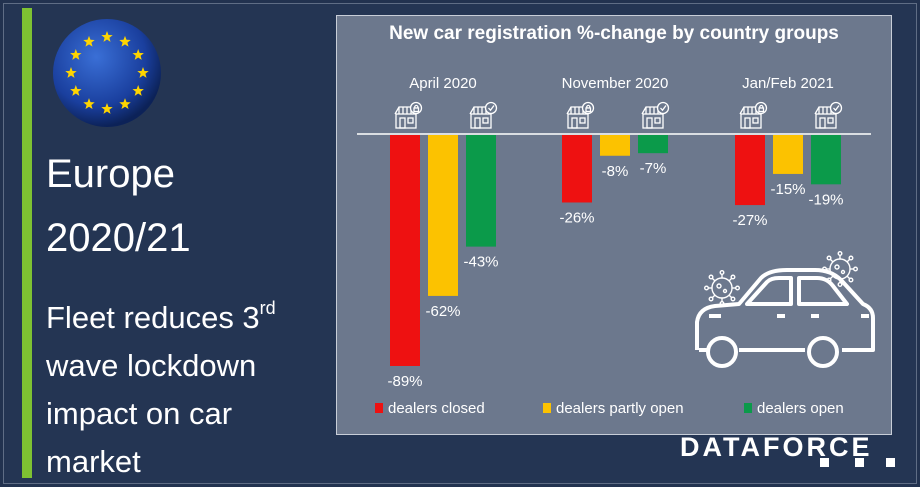 The image size is (920, 487). What do you see at coordinates (576, 217) in the screenshot?
I see `data-label: -26%` at bounding box center [576, 217].